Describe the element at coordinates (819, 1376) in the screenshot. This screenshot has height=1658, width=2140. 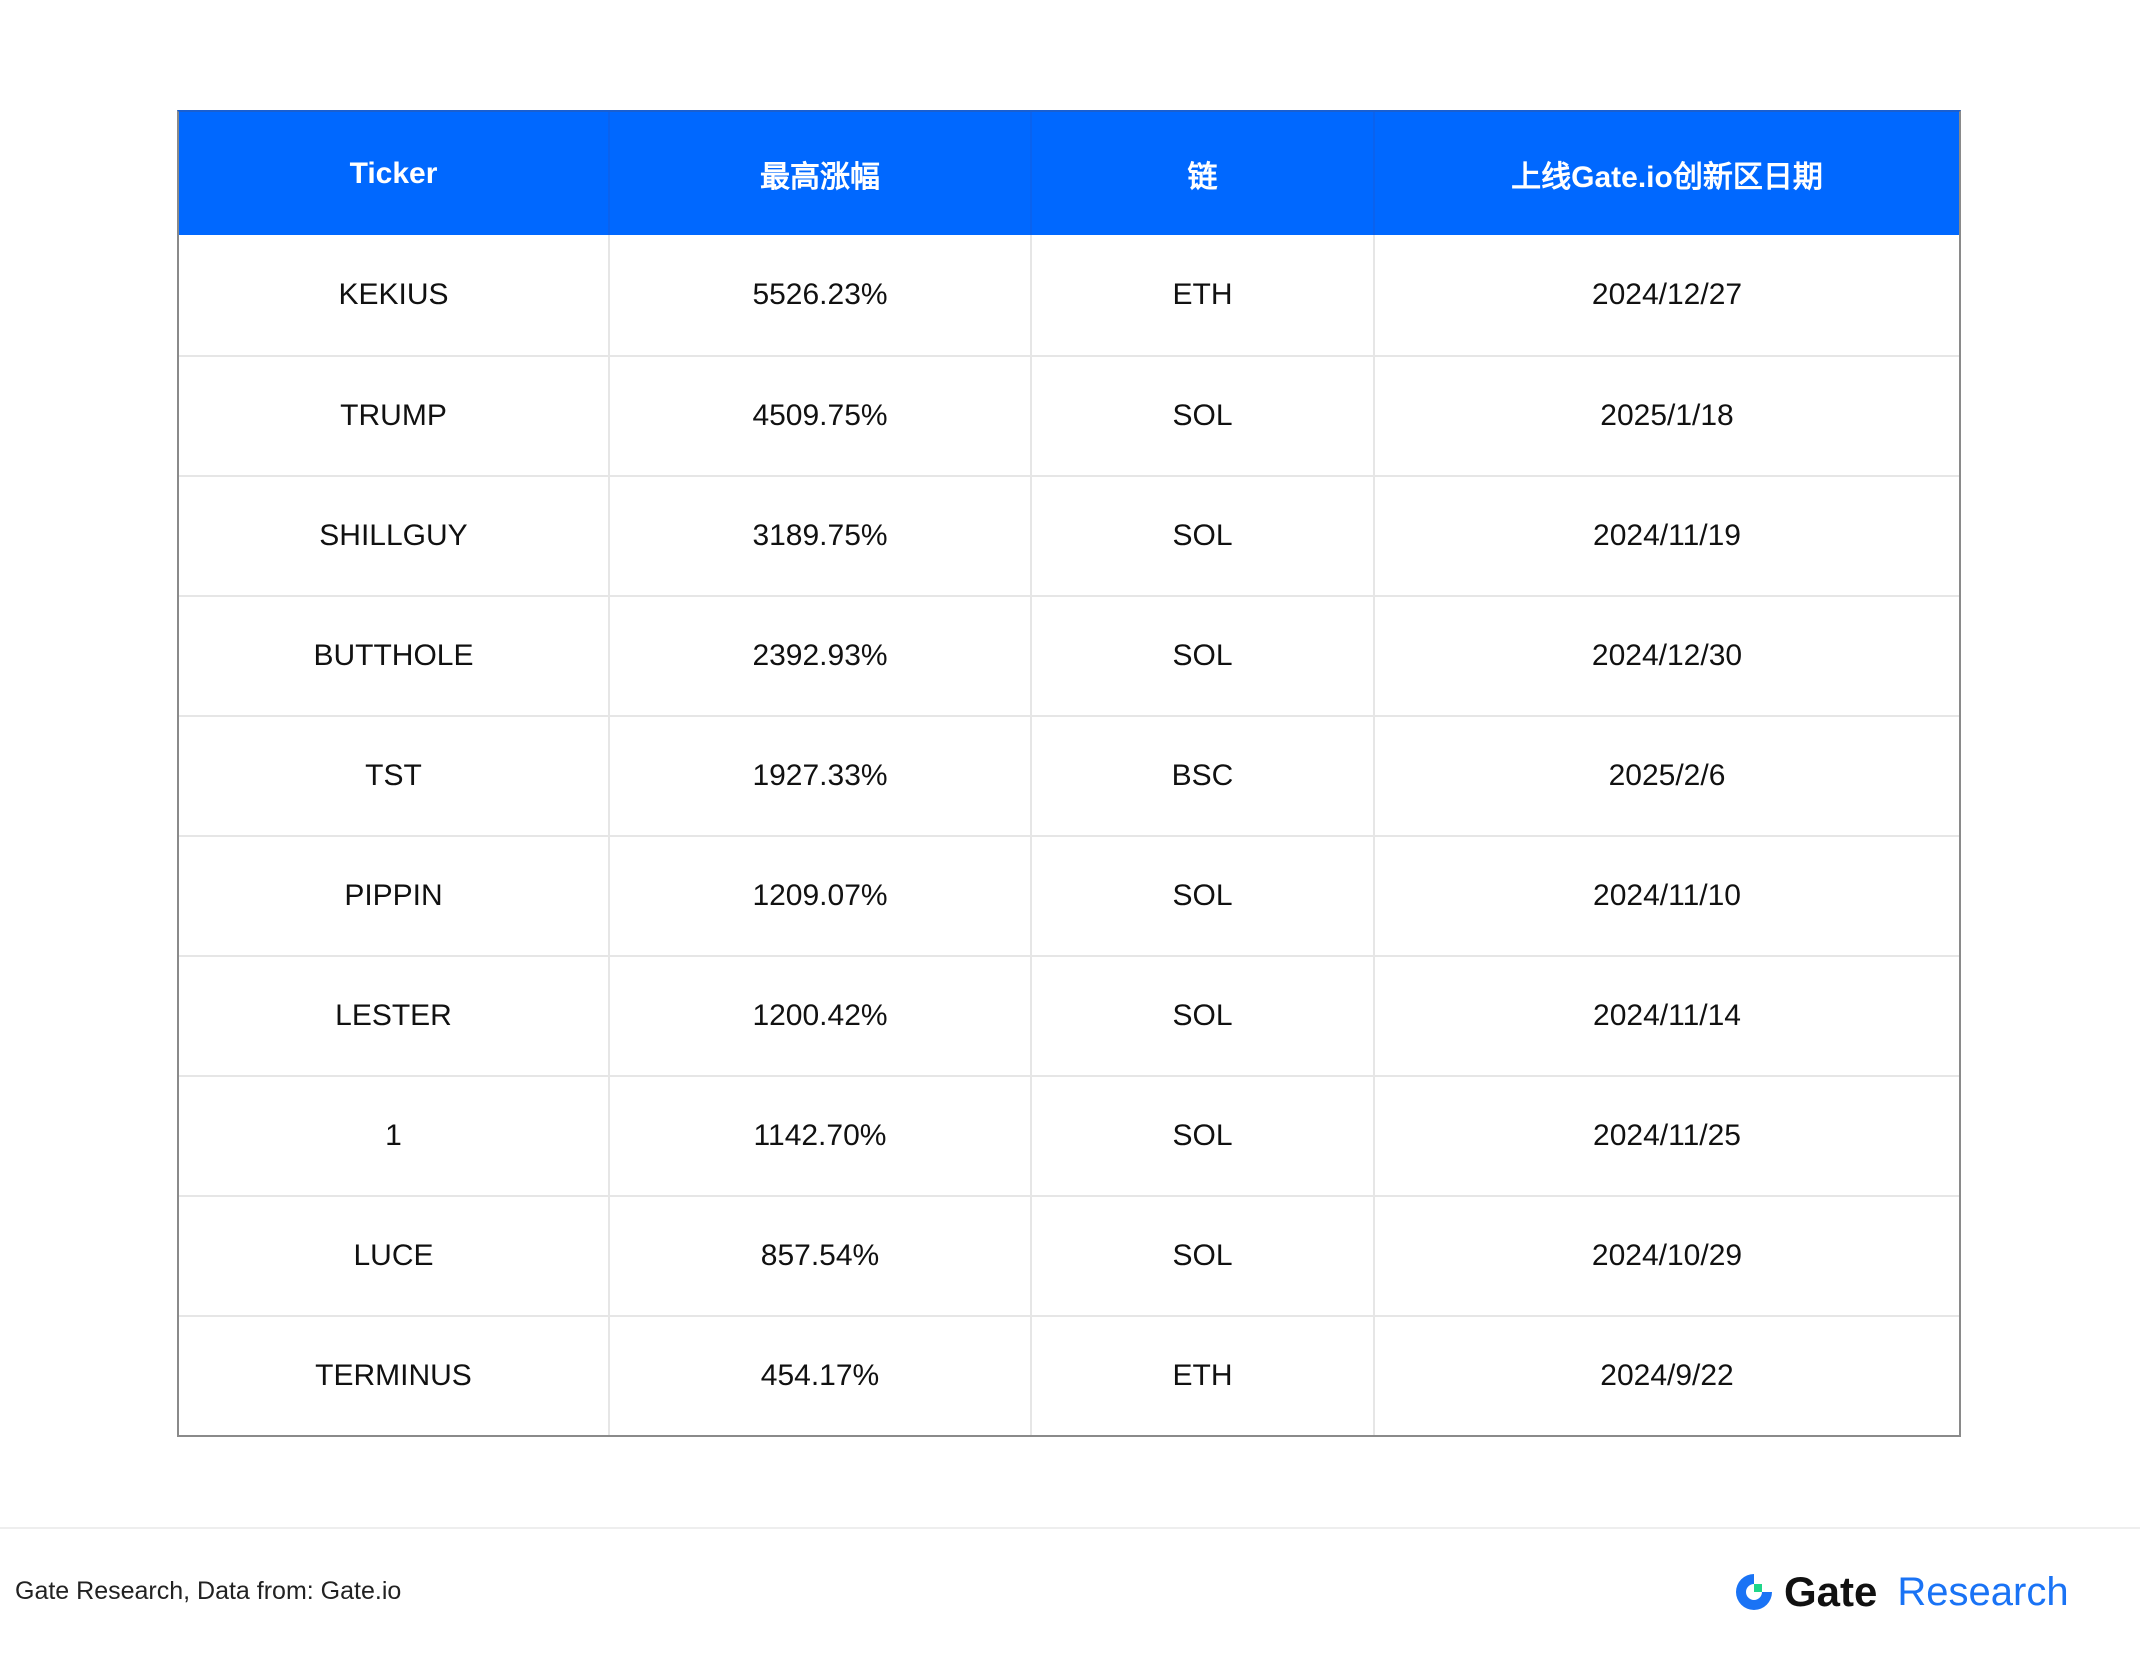
I see `cell-max-gain: 454.17%` at that location.